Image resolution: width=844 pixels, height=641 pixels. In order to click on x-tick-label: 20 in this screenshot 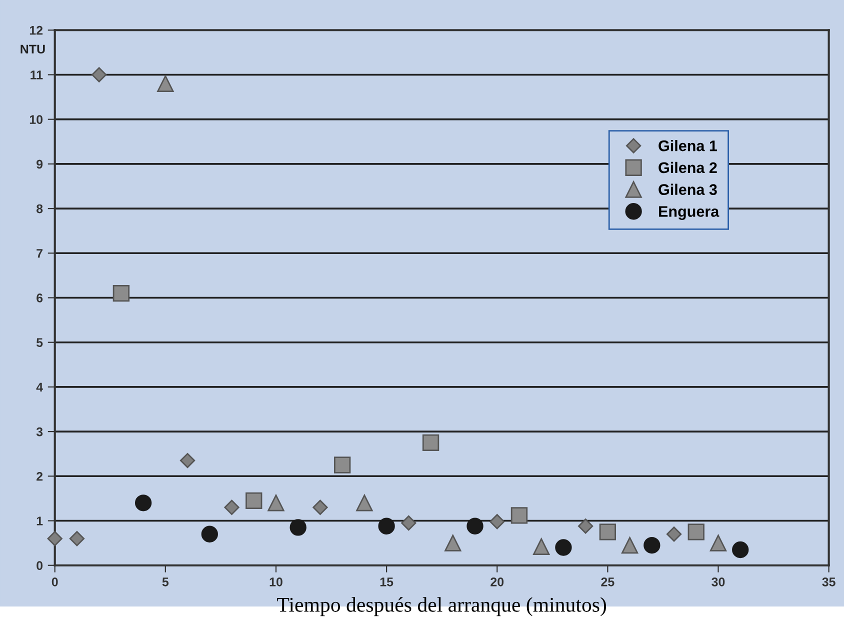, I will do `click(497, 582)`.